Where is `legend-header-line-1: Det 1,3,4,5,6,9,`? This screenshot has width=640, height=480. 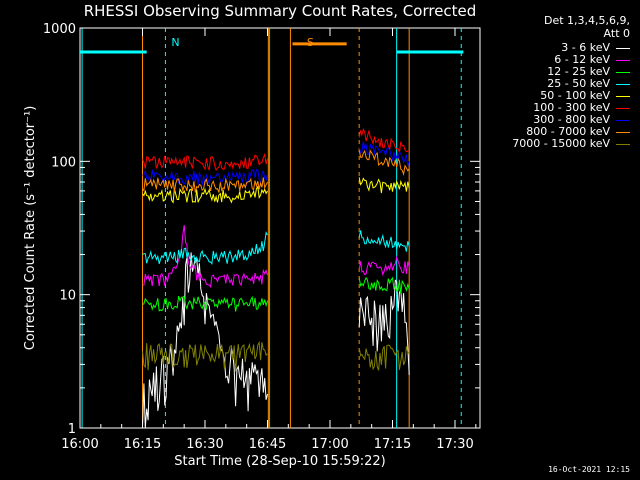
legend-header-line-1: Det 1,3,4,5,6,9, is located at coordinates (586, 20).